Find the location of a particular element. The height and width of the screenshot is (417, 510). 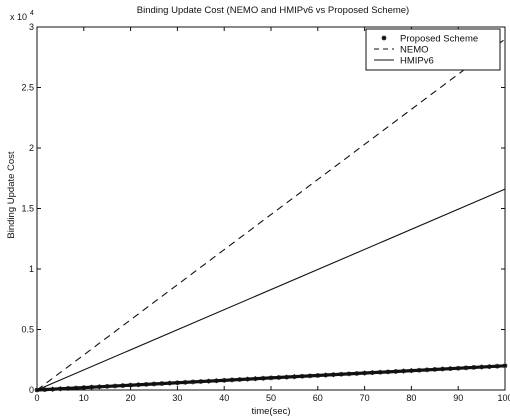

y-tick-label: 2.5 is located at coordinates (27, 88).